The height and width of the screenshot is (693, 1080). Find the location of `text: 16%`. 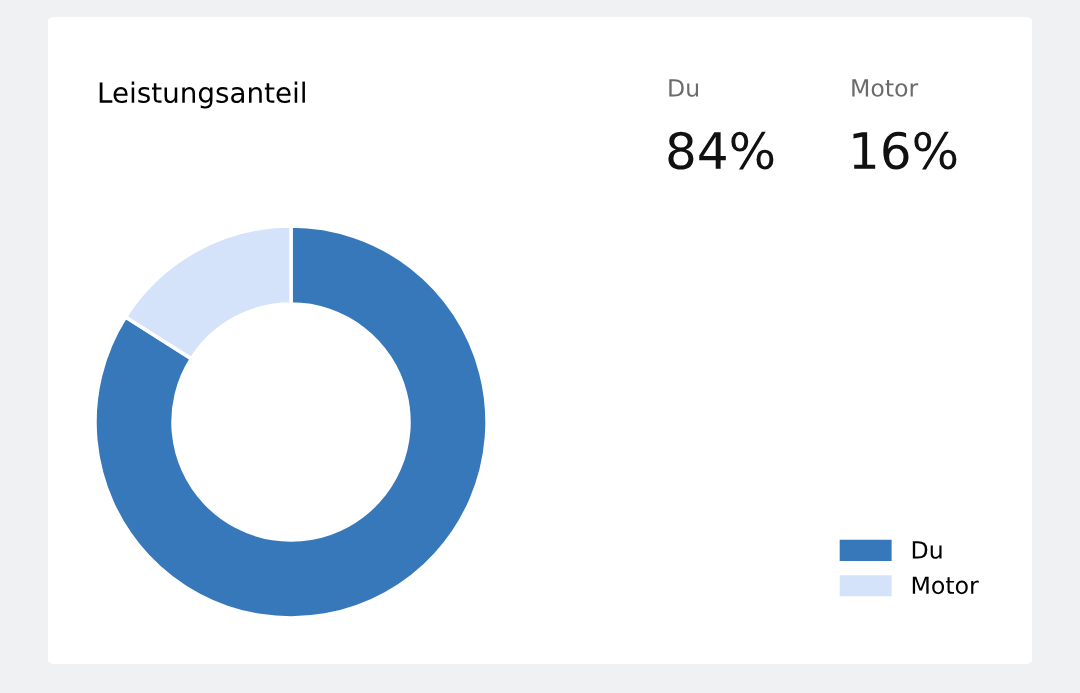

text: 16% is located at coordinates (905, 150).